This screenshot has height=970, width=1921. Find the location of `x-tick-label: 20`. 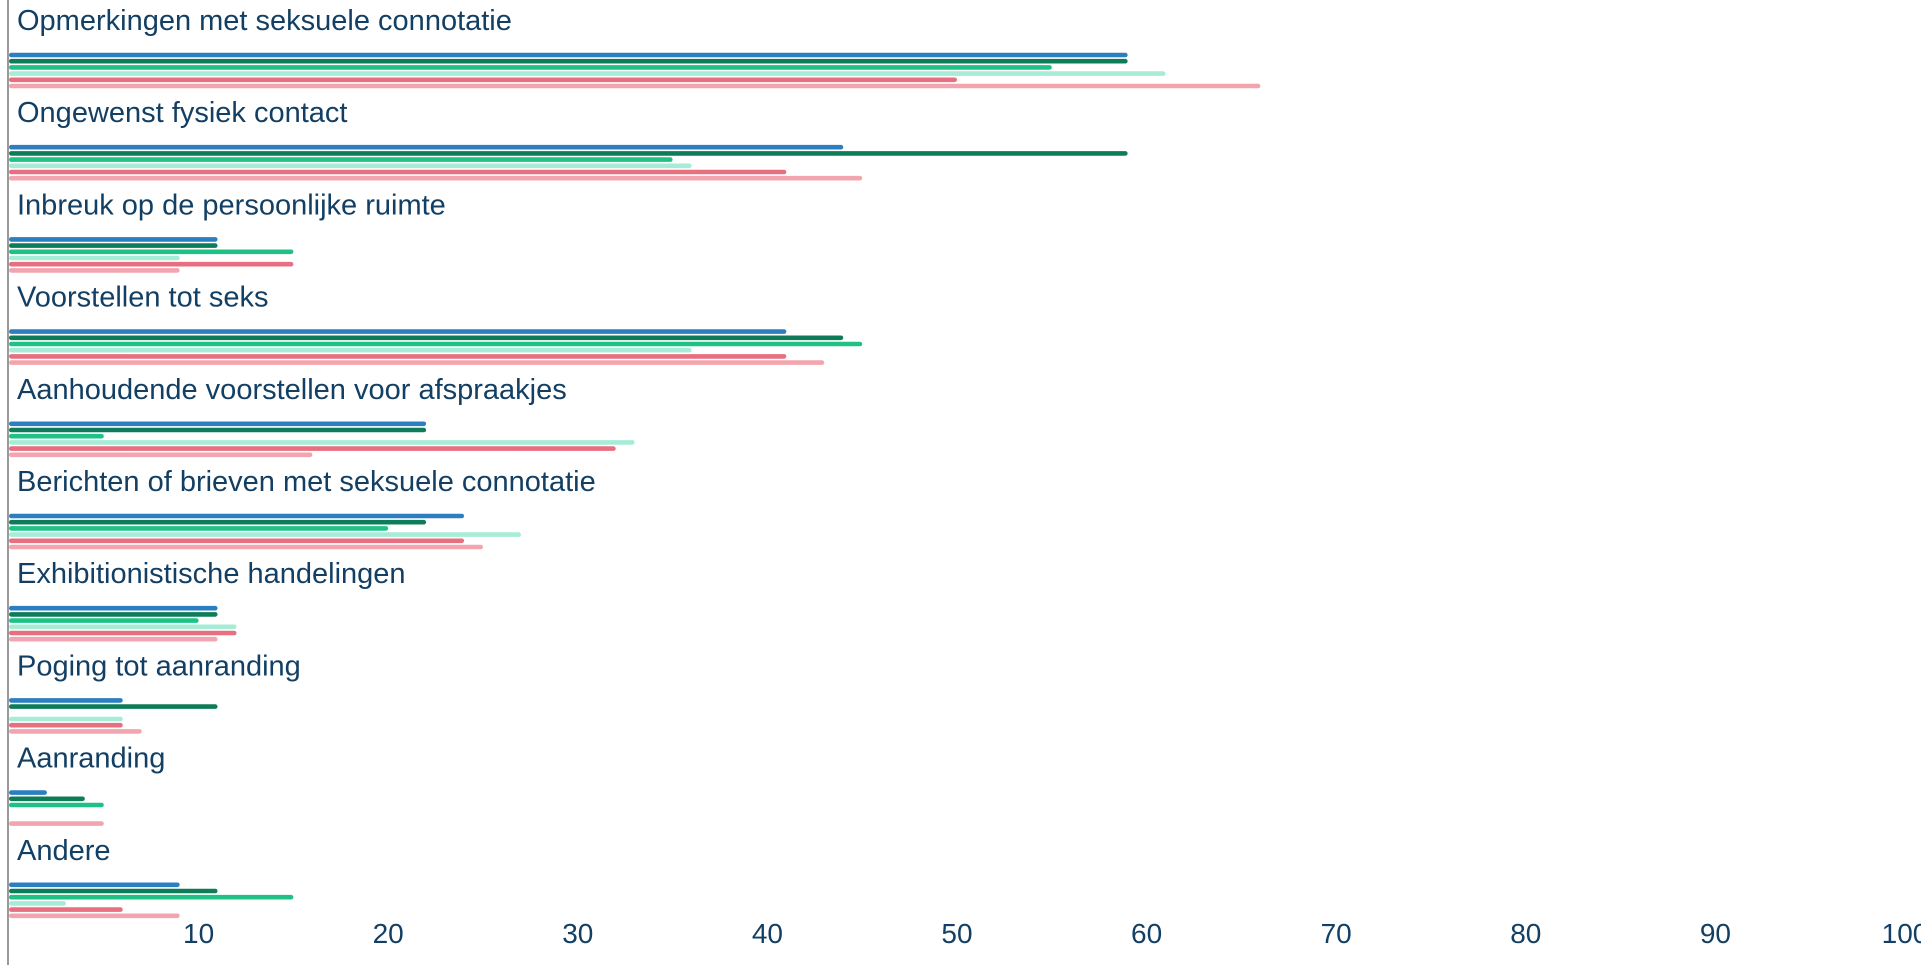

x-tick-label: 20 is located at coordinates (388, 933).